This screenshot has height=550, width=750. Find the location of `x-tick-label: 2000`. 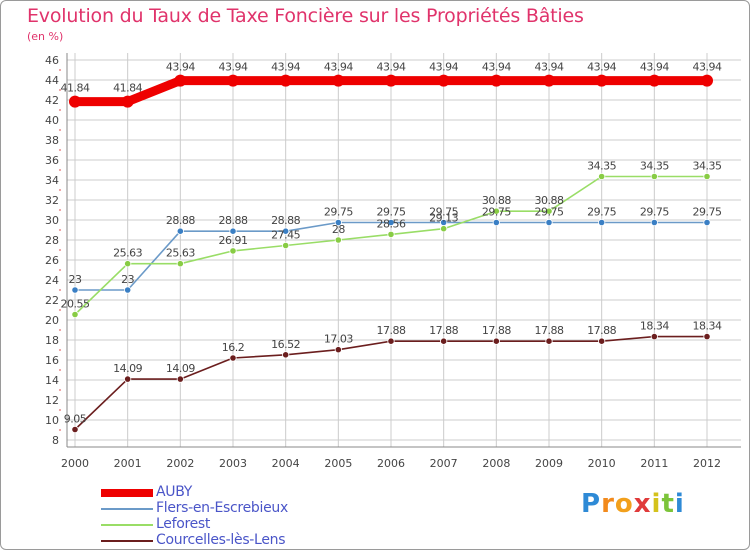

x-tick-label: 2000 is located at coordinates (75, 463).